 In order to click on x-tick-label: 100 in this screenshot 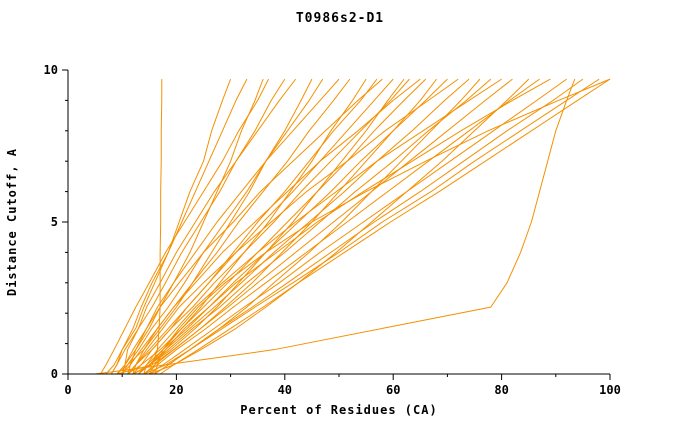, I will do `click(610, 390)`.